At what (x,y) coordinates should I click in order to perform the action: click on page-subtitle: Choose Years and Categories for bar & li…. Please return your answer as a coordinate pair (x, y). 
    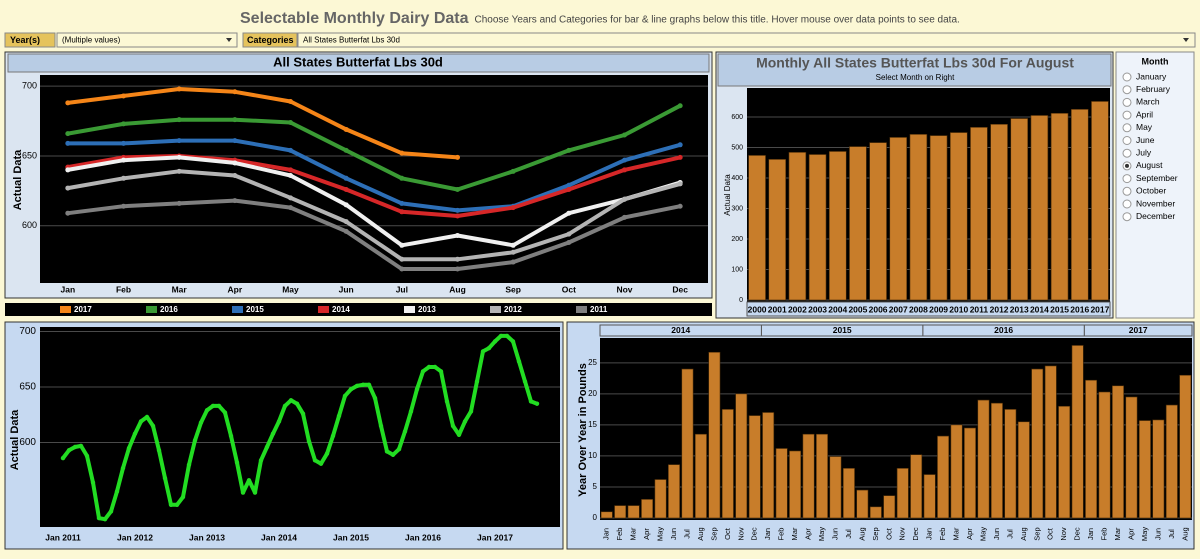
    Looking at the image, I should click on (717, 20).